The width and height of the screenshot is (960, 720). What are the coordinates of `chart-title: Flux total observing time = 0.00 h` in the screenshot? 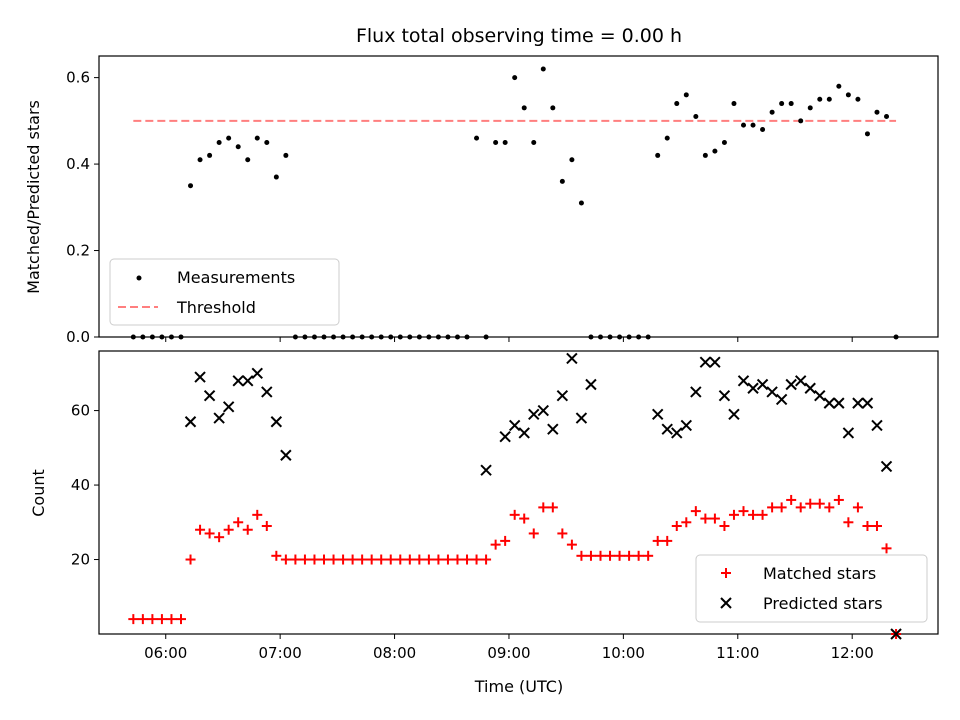 It's located at (519, 36).